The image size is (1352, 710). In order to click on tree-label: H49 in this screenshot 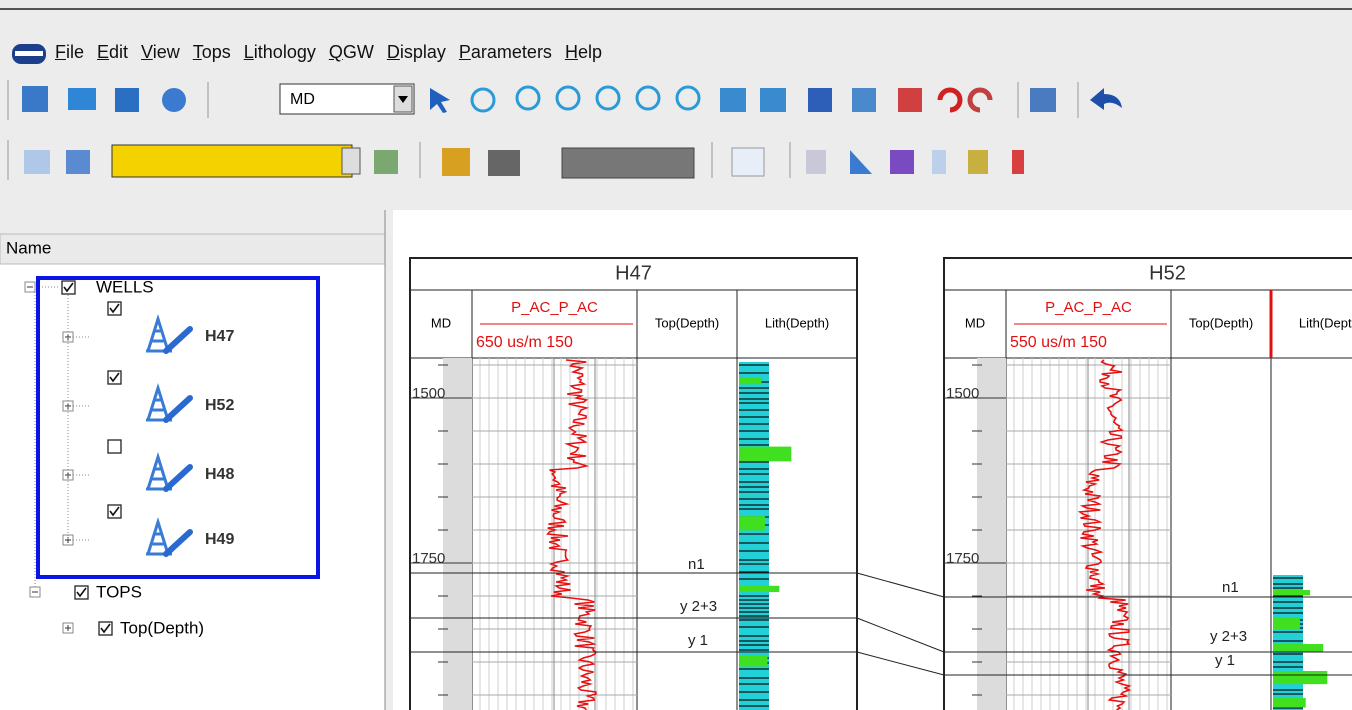, I will do `click(219, 539)`.